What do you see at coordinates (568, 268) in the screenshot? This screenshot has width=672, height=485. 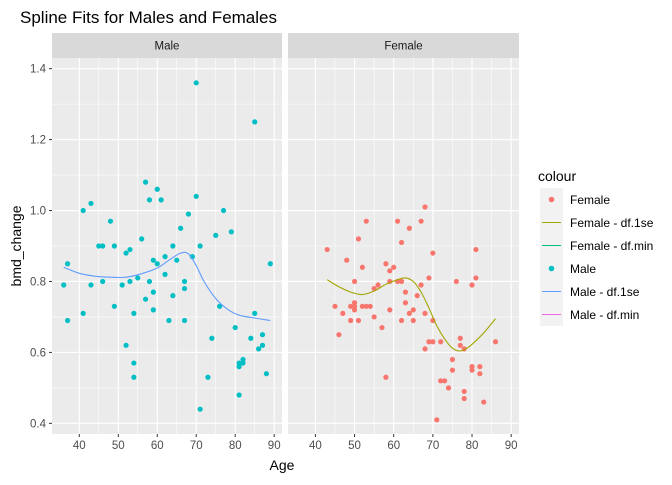 I see `legend-item: Male` at bounding box center [568, 268].